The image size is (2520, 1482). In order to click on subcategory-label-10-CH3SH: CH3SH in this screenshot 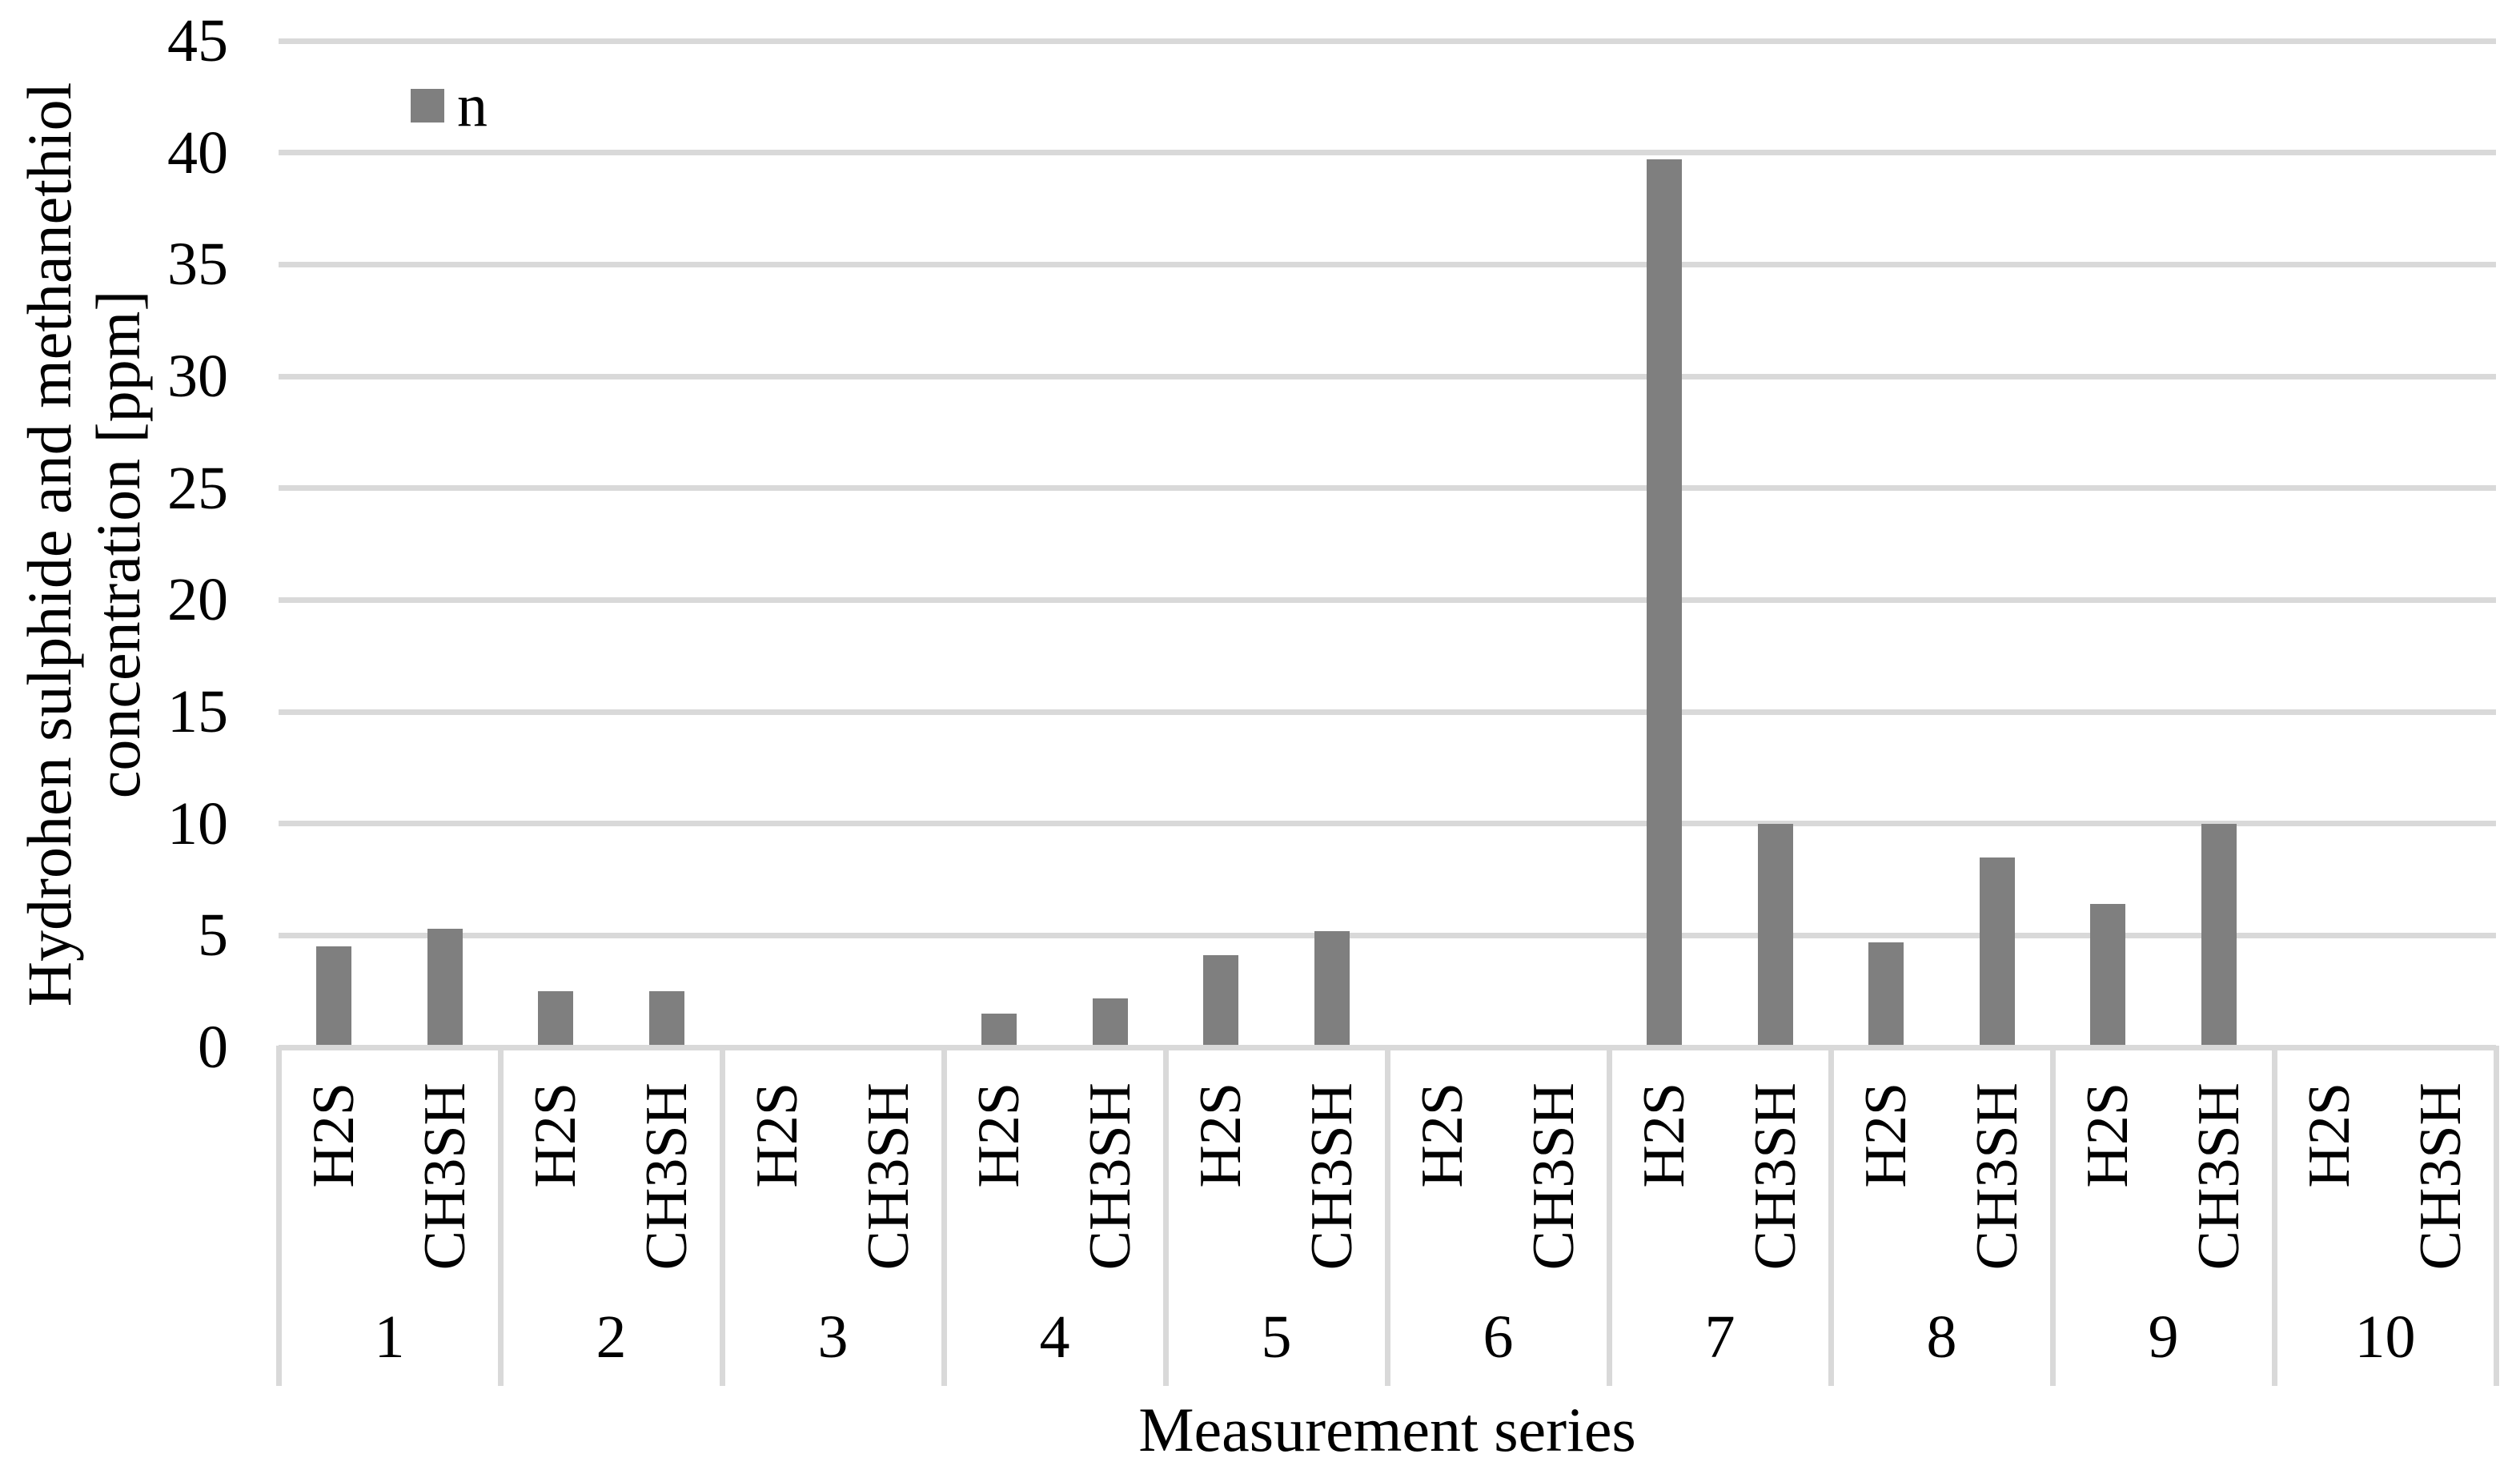, I will do `click(2440, 1176)`.